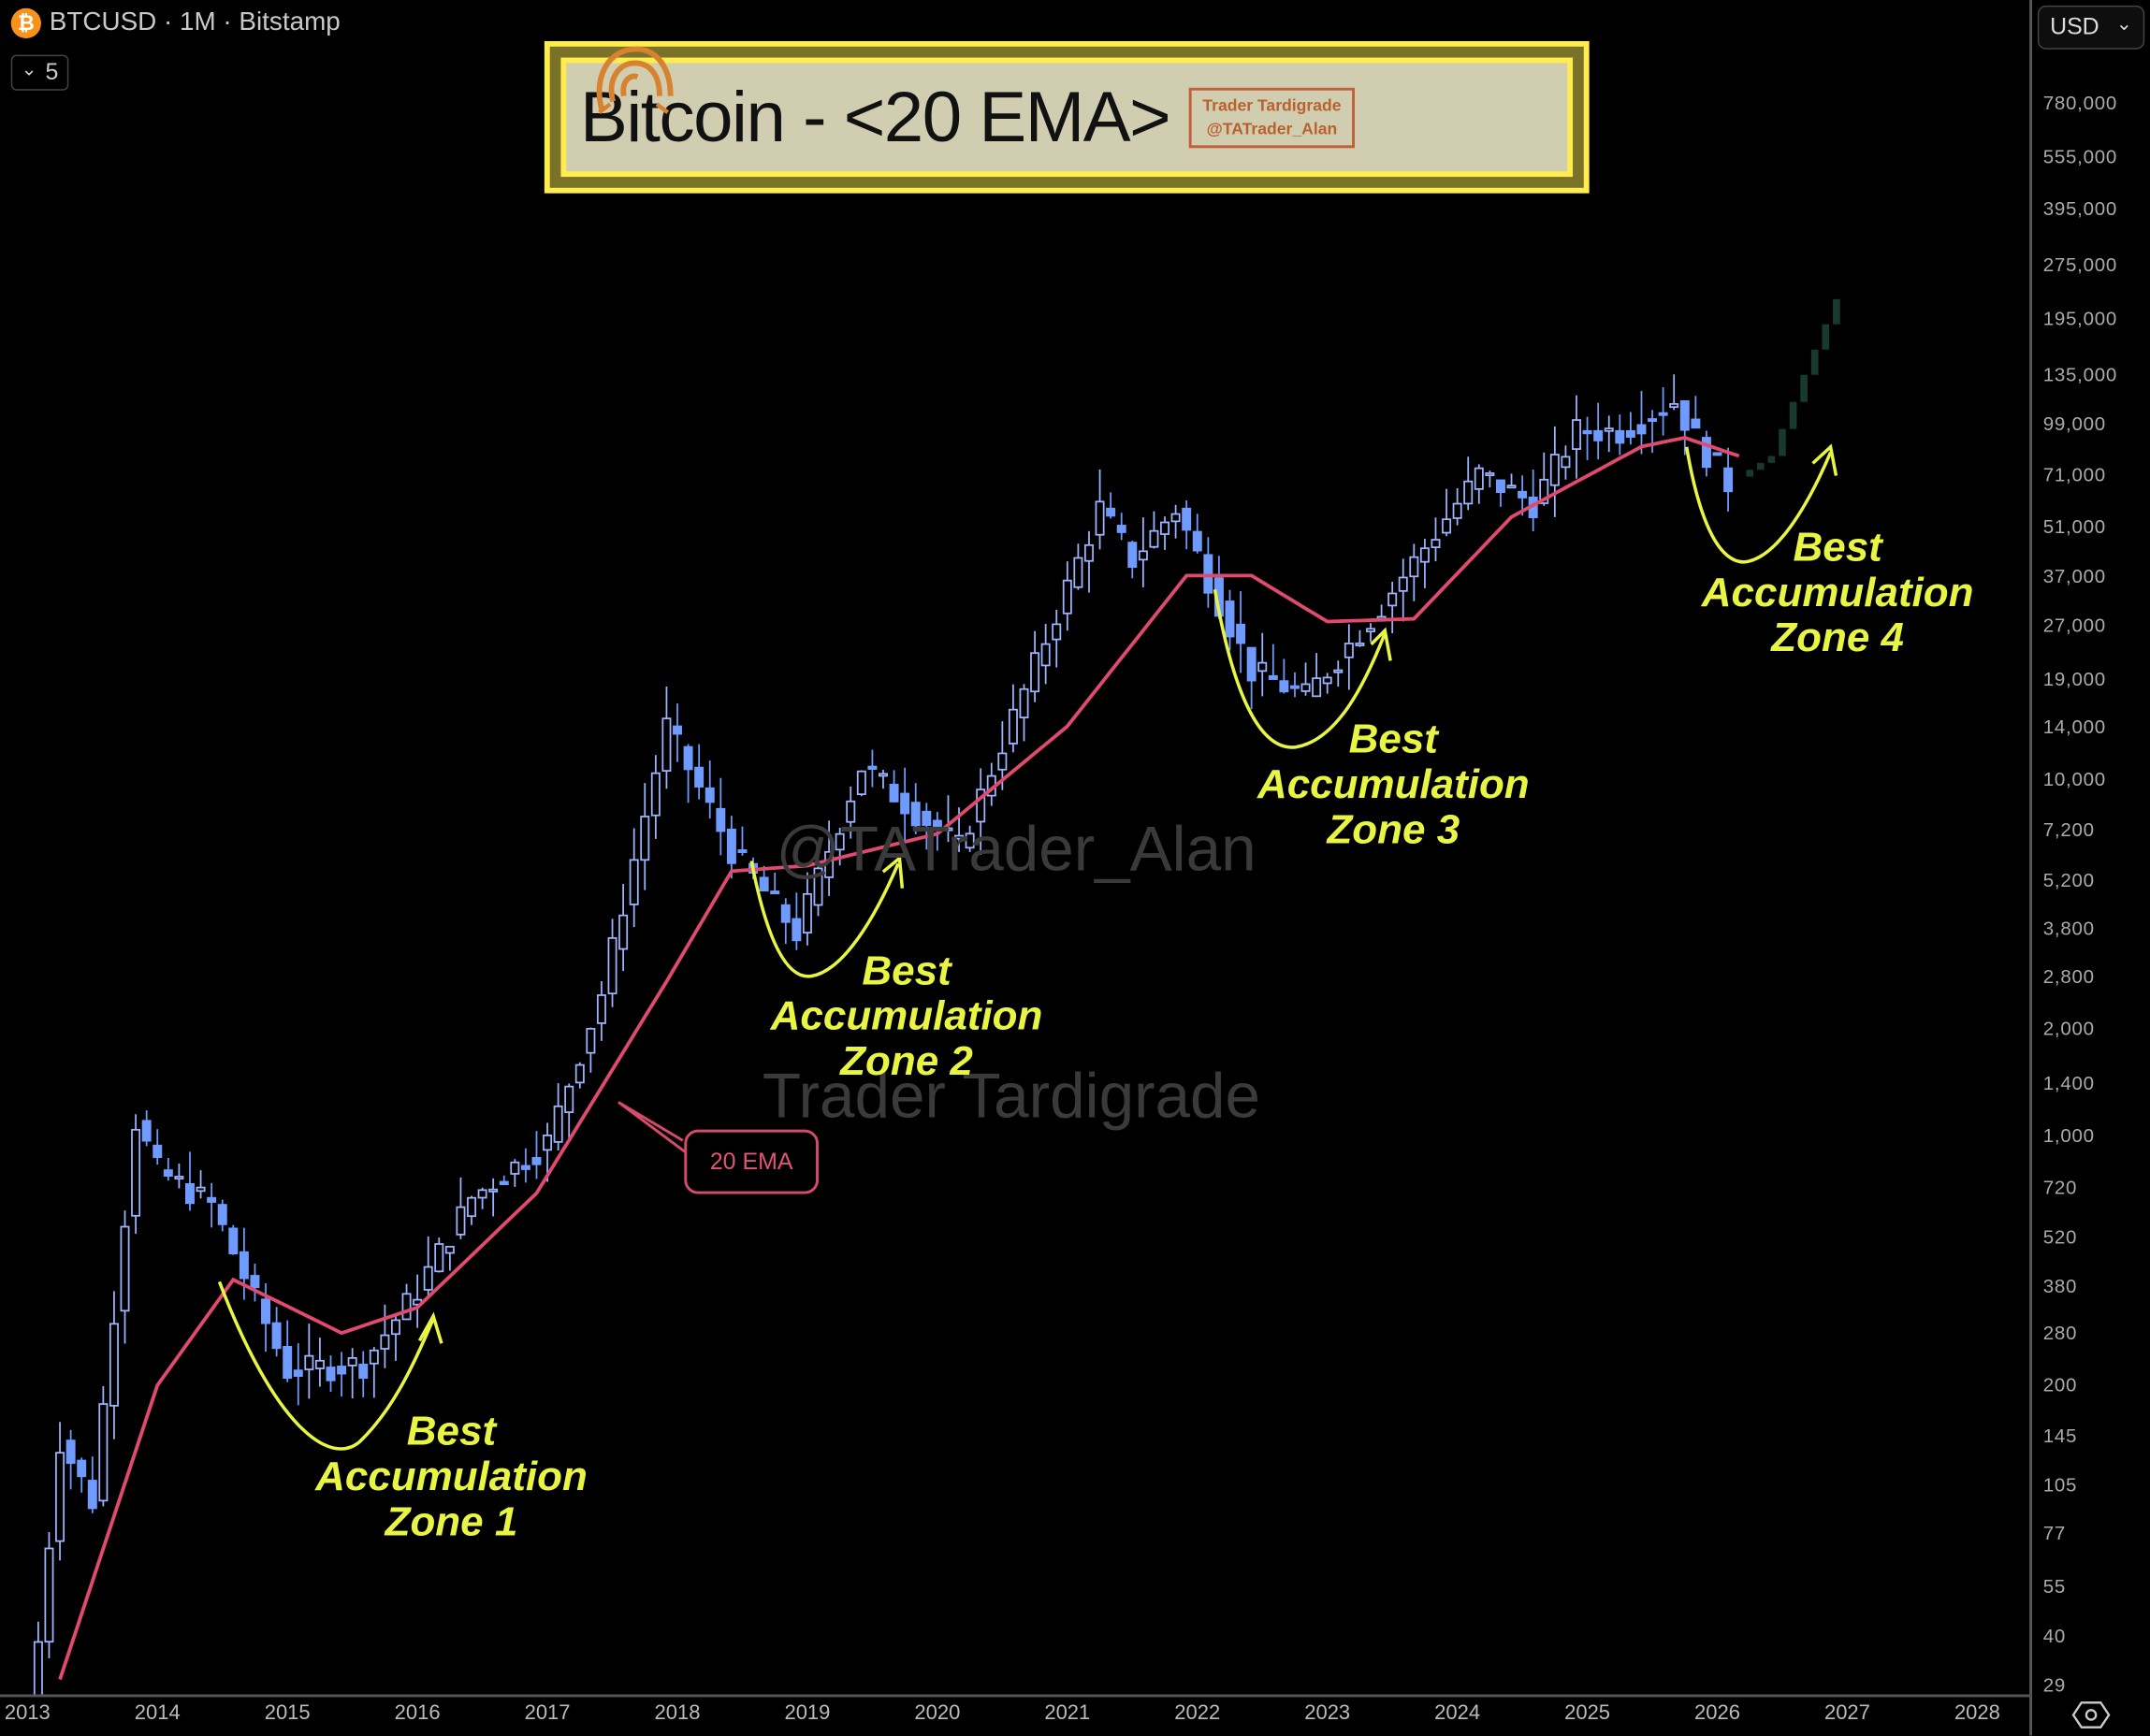 Image resolution: width=2150 pixels, height=1736 pixels. I want to click on zone-2-label: Best Accumulation Zone 2, so click(907, 1016).